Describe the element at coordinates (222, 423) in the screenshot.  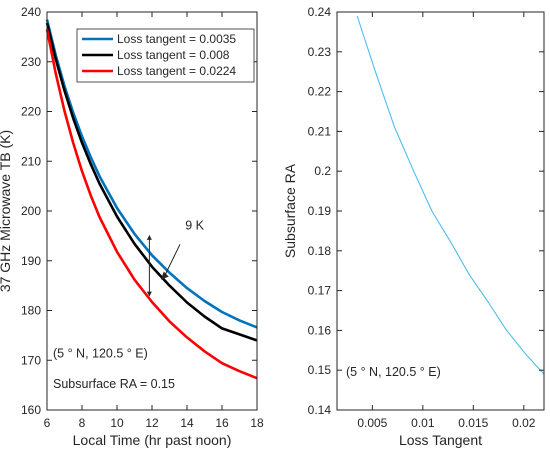
I see `x-tick-label: 16` at that location.